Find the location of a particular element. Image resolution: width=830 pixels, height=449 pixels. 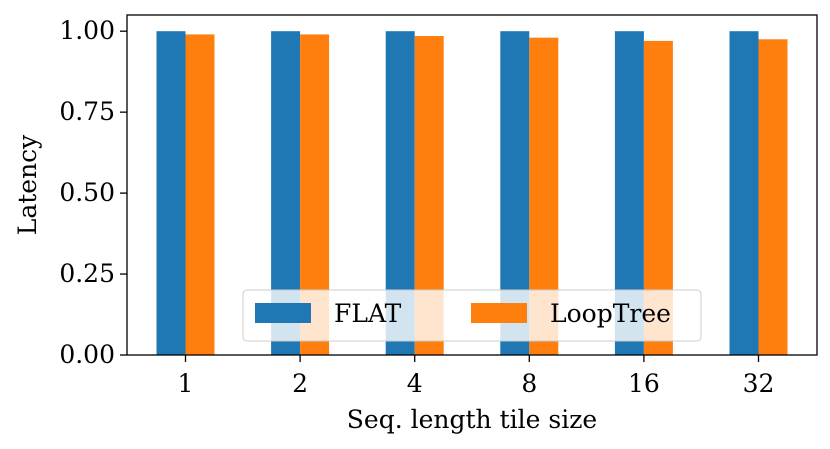

legend-swatch-looptree is located at coordinates (499, 313).